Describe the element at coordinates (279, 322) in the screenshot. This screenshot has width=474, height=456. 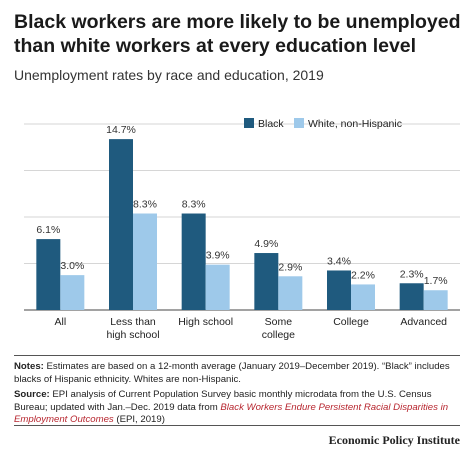
I see `category-label: Some` at that location.